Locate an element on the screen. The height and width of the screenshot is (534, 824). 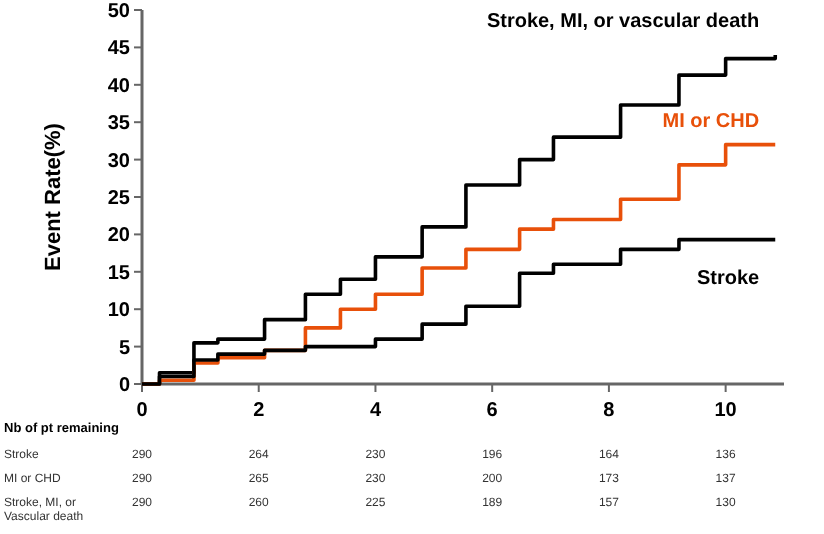
y-tick-label: 25 is located at coordinates (119, 199).